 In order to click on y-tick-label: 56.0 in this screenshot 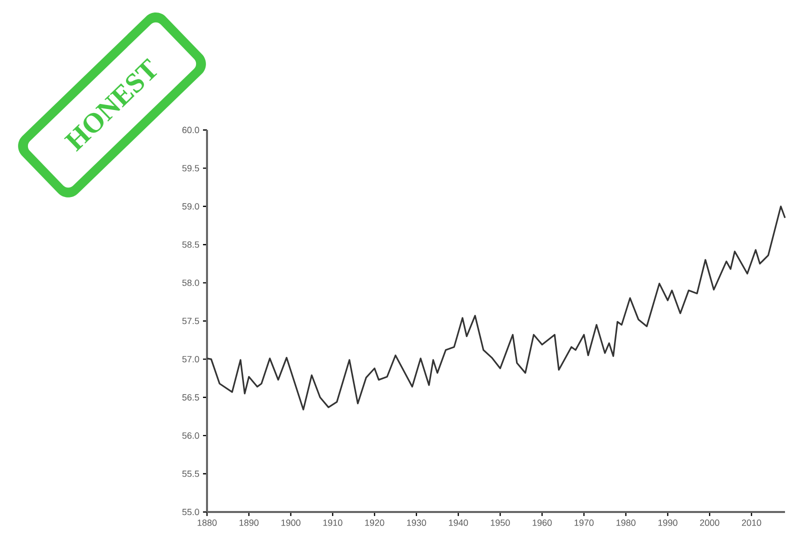, I will do `click(191, 435)`.